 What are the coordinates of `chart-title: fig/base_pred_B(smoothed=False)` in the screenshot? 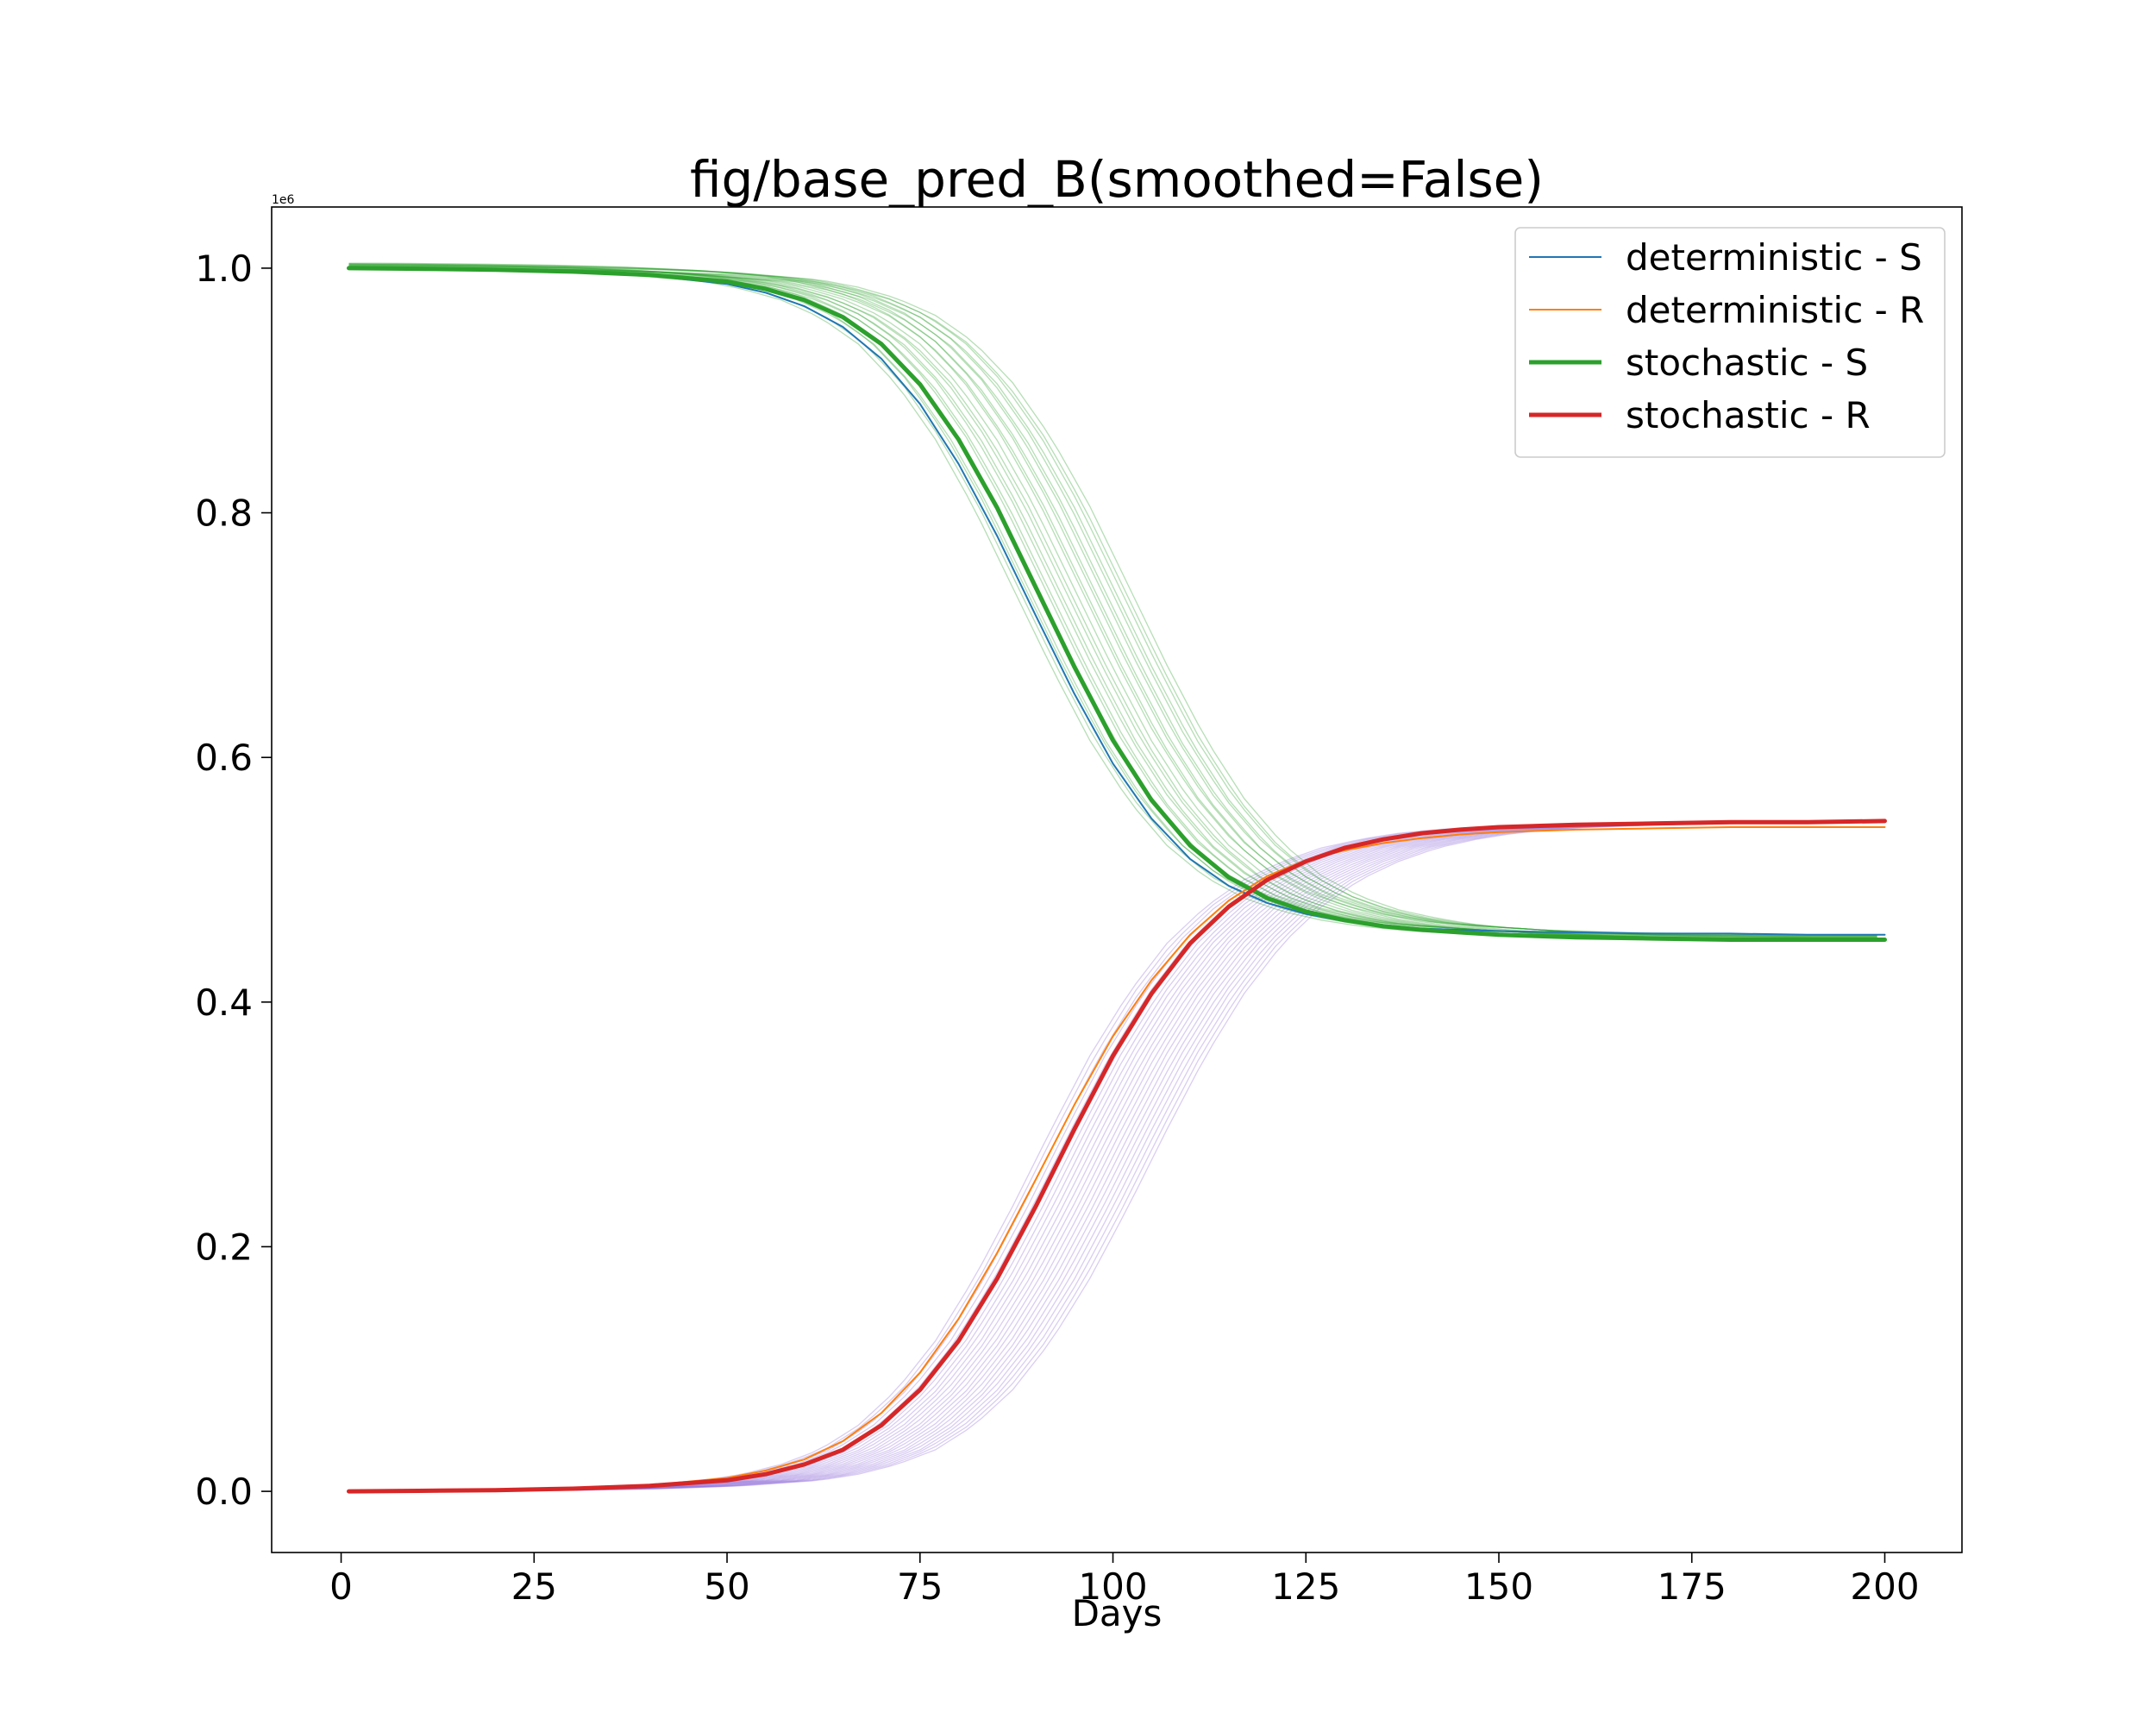 It's located at (1117, 179).